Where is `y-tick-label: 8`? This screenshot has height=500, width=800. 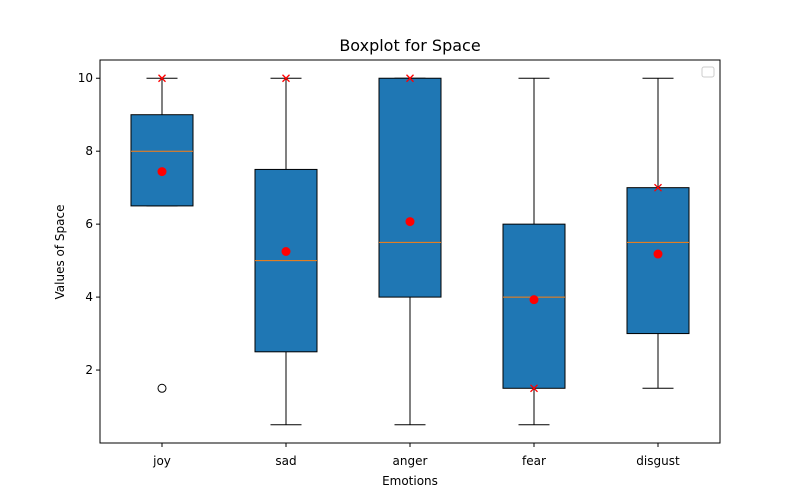
y-tick-label: 8 is located at coordinates (89, 151).